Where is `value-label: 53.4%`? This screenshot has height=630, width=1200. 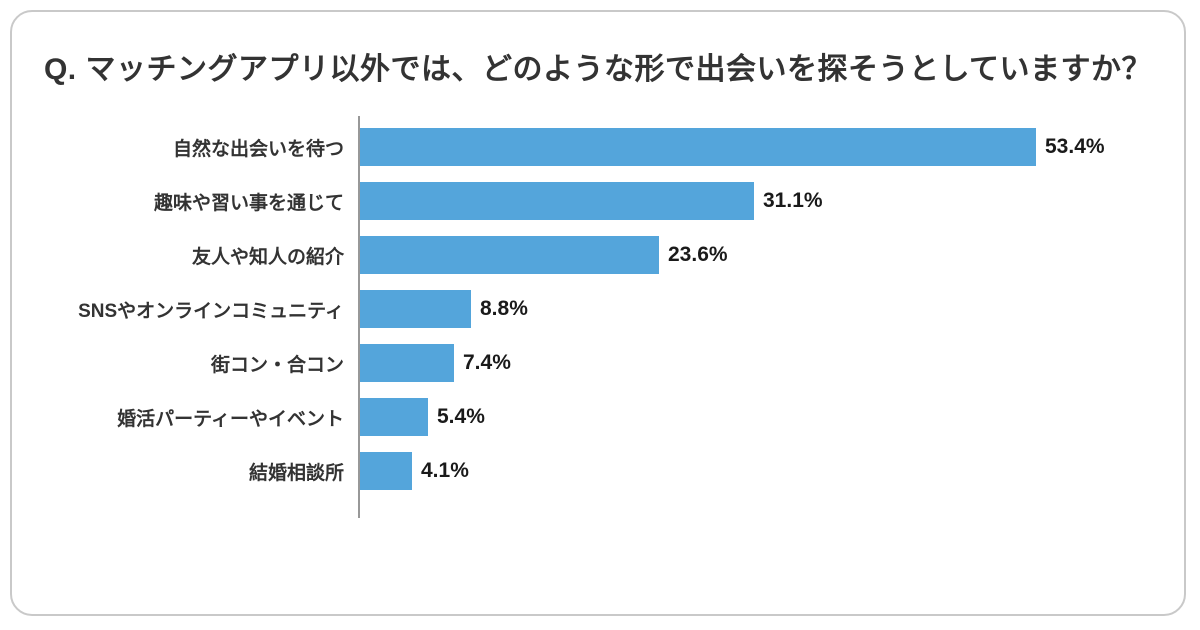
value-label: 53.4% is located at coordinates (1075, 146).